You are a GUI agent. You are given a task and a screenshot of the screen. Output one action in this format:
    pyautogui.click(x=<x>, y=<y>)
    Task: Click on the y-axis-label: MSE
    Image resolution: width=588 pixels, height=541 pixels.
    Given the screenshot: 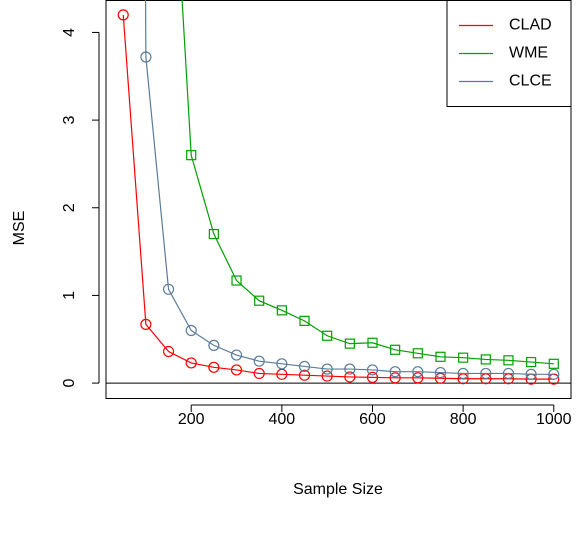 What is the action you would take?
    pyautogui.click(x=19, y=228)
    